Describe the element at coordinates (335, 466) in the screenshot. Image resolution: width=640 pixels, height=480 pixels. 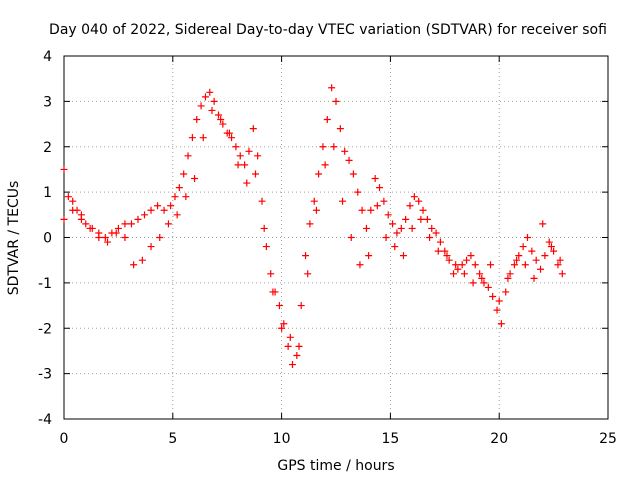
I see `x-axis-label: GPS time / hours` at that location.